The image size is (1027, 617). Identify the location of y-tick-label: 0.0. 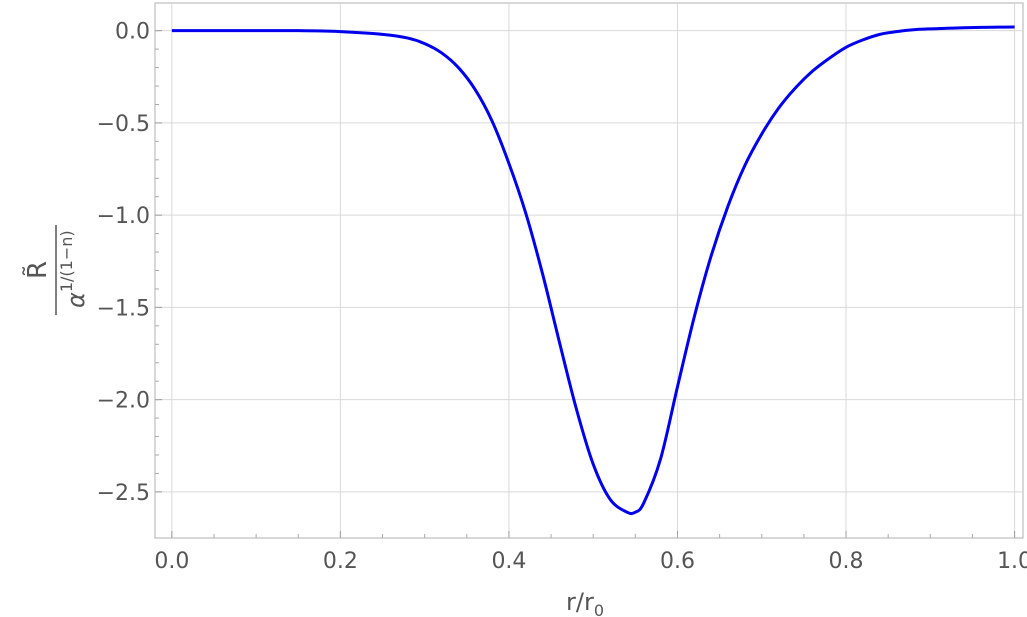
(132, 32).